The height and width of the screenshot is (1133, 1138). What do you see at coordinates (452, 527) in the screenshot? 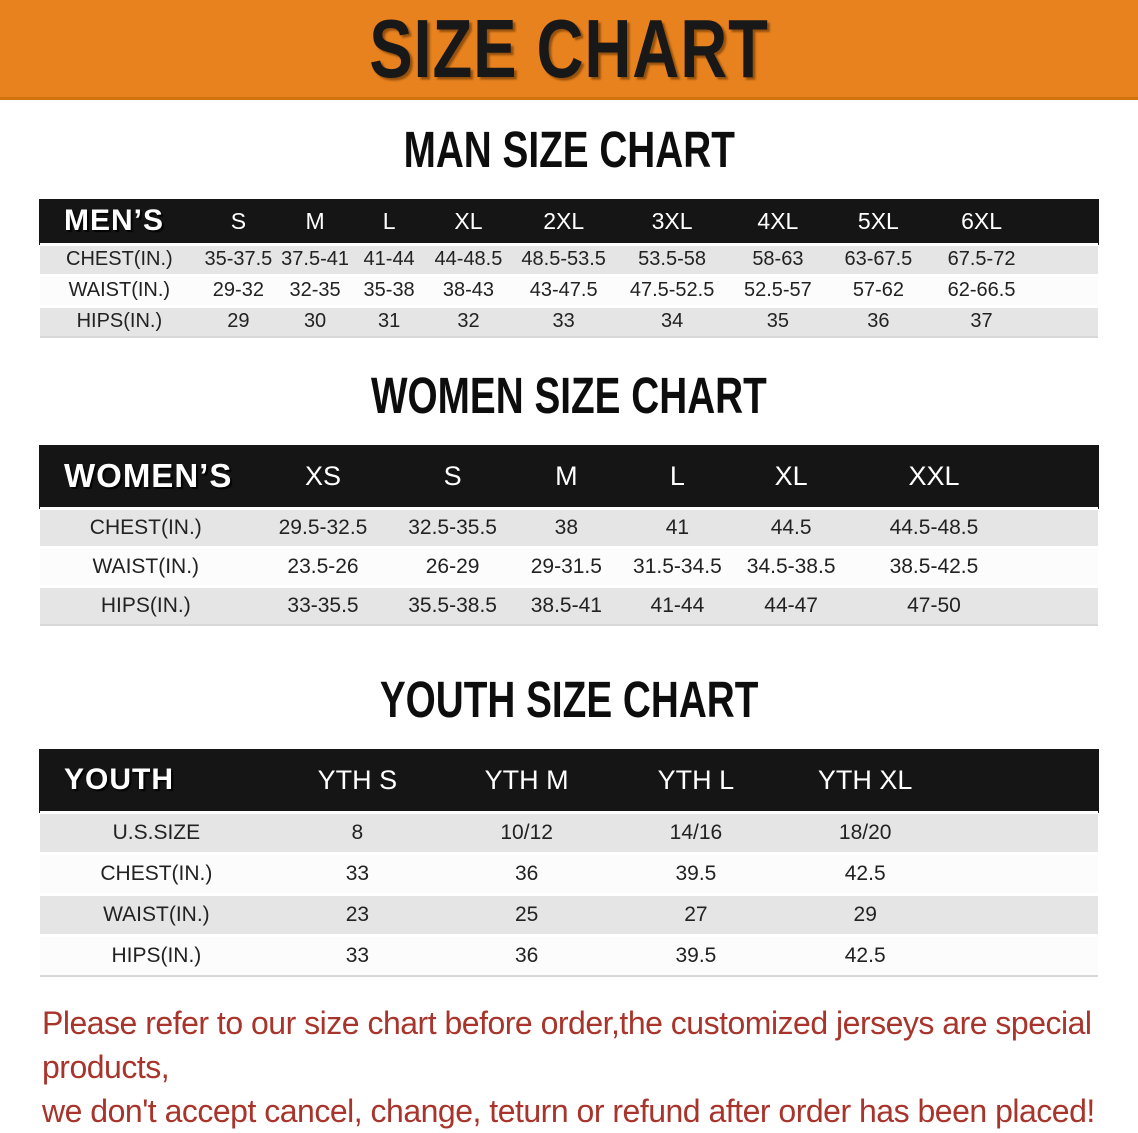
I see `size-value-cell: 32.5-35.5` at bounding box center [452, 527].